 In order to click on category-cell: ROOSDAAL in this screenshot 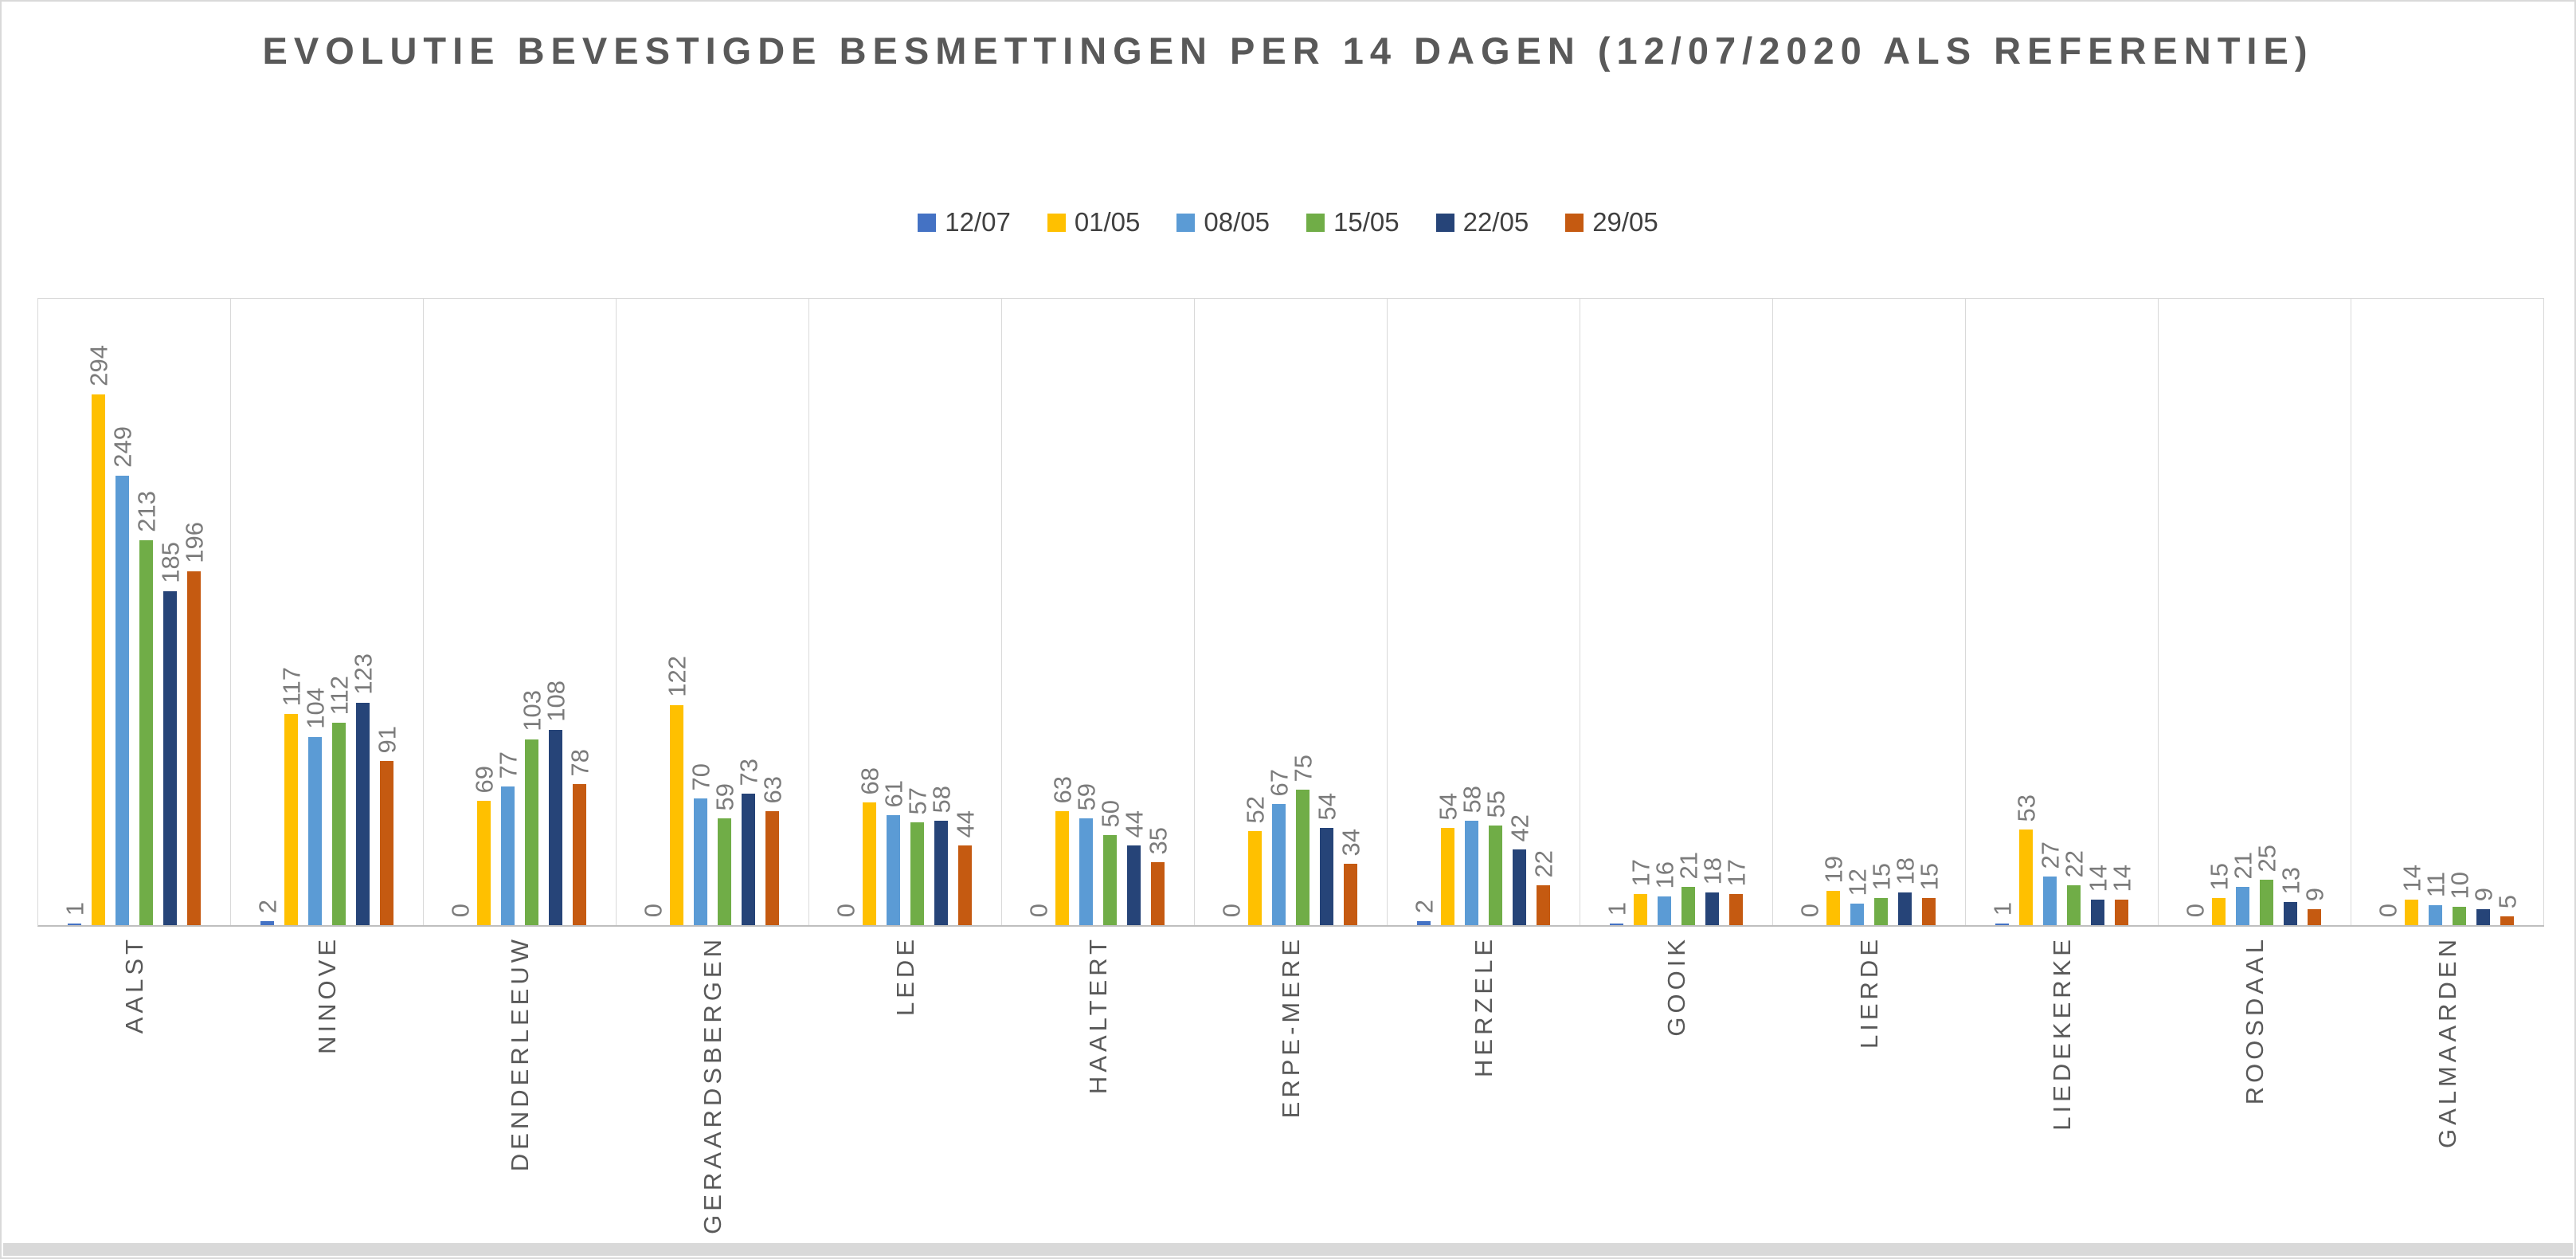, I will do `click(2255, 1078)`.